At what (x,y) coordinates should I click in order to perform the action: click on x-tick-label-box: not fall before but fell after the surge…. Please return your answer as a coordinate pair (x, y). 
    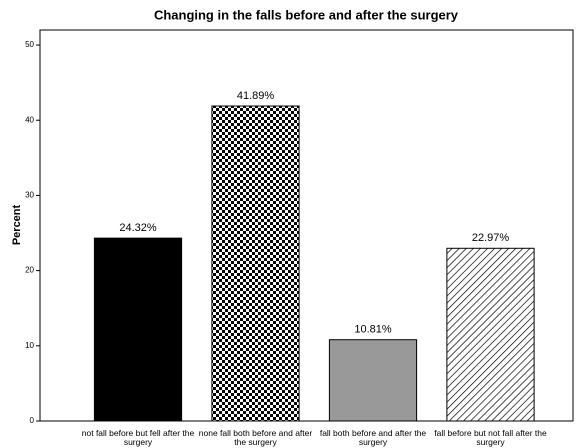
    Looking at the image, I should click on (138, 438).